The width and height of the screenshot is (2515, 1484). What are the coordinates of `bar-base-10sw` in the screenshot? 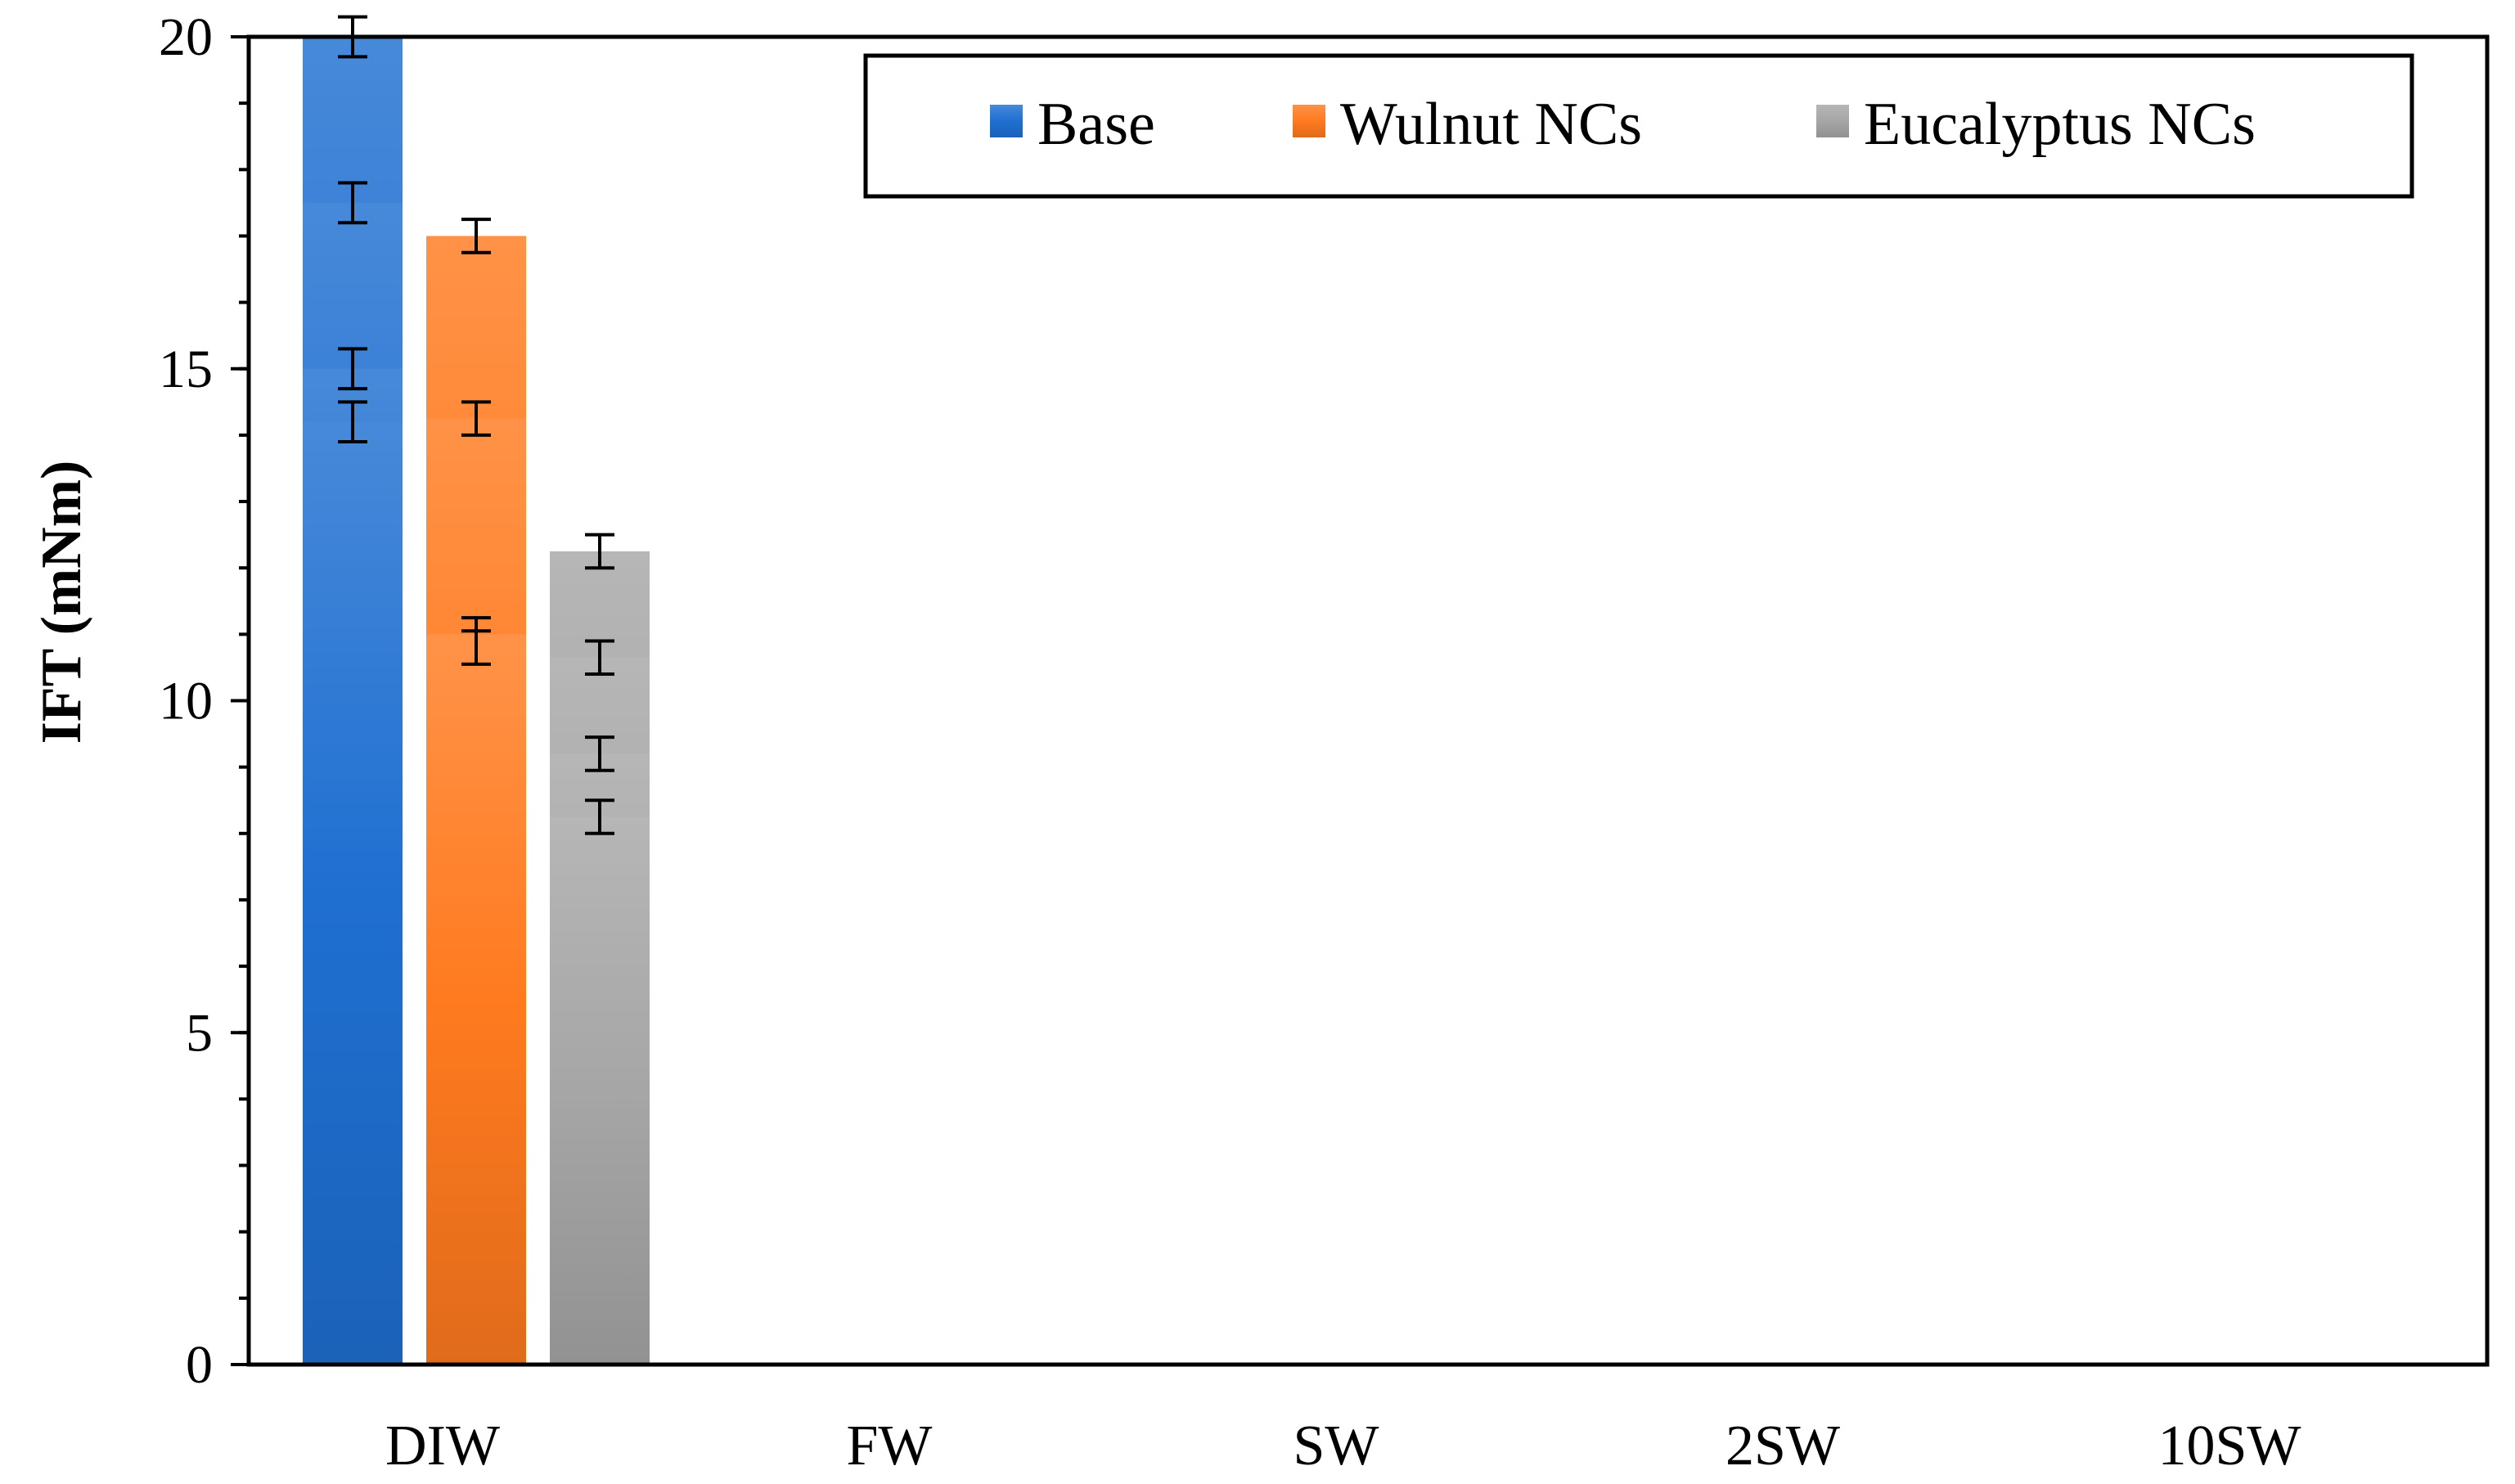 It's located at (353, 893).